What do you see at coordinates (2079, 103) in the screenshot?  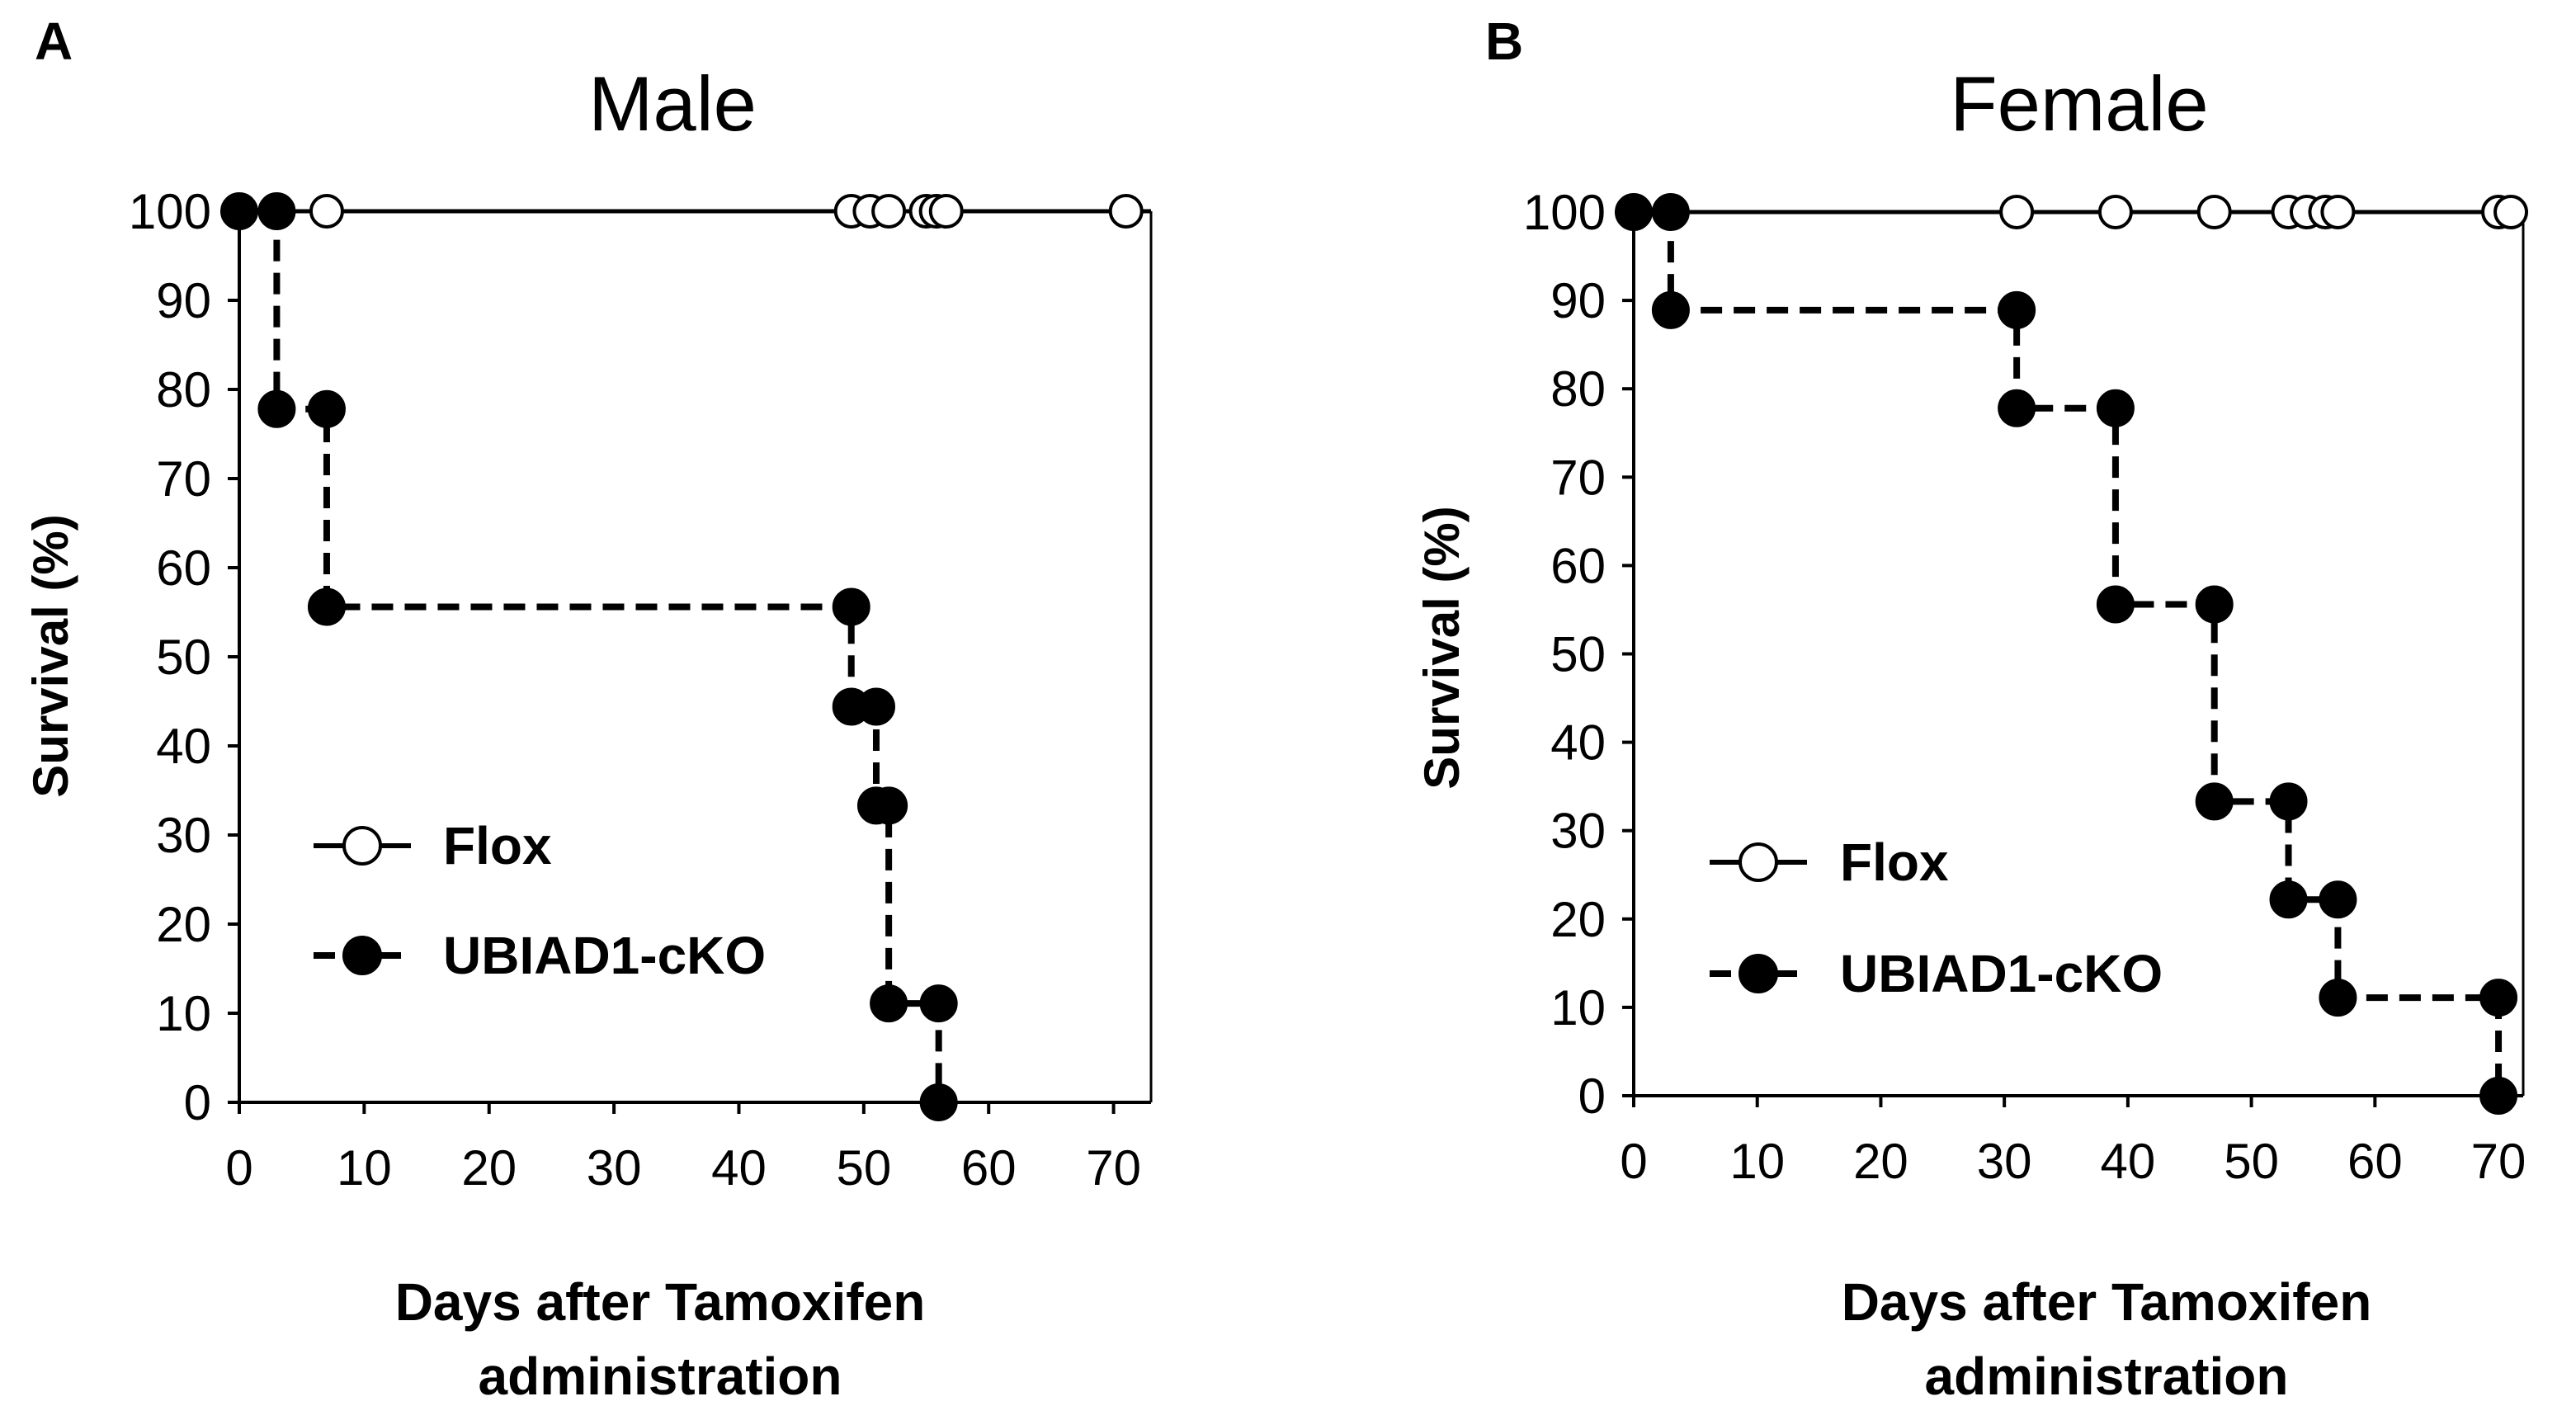 I see `panel-b-title: Female` at bounding box center [2079, 103].